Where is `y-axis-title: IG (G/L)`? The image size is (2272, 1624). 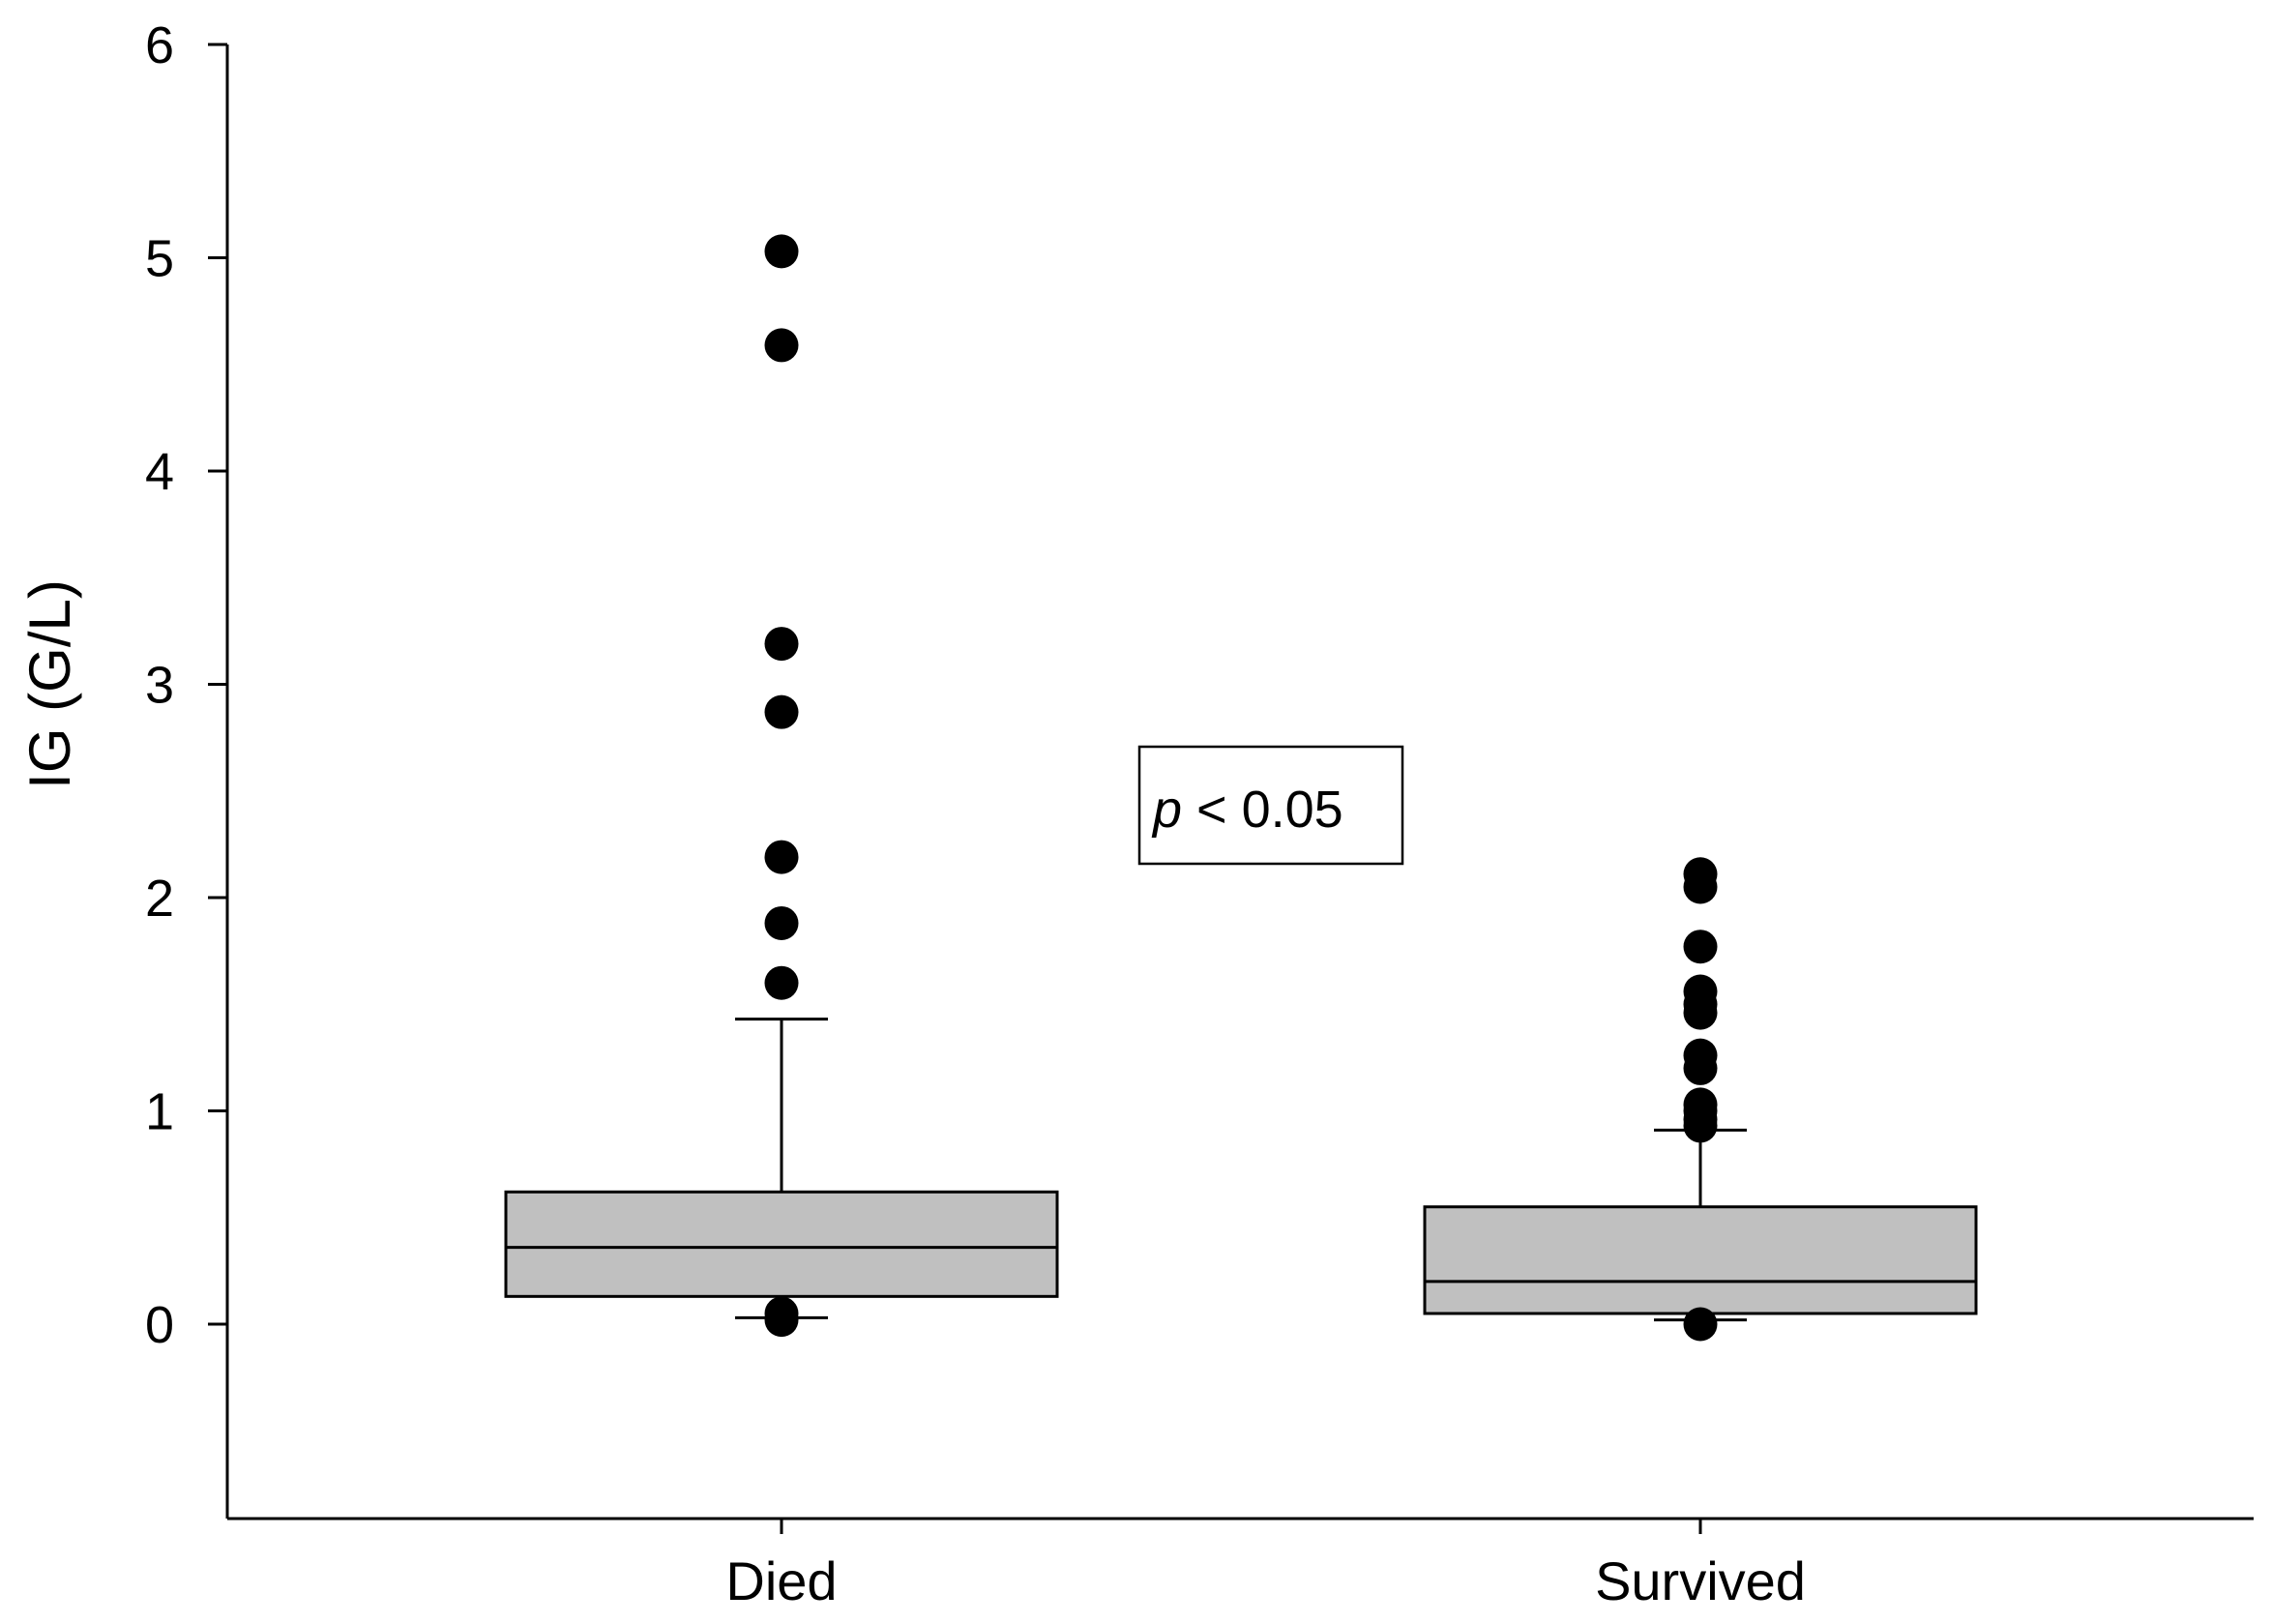 y-axis-title: IG (G/L) is located at coordinates (49, 684).